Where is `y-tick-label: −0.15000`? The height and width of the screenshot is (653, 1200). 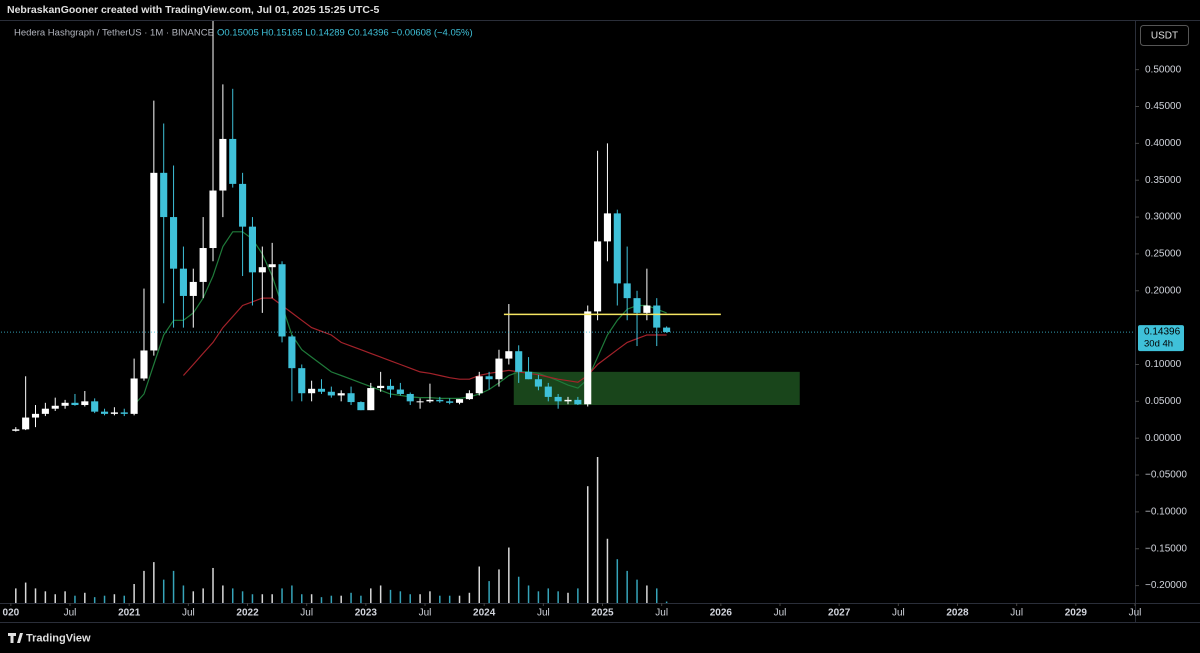
y-tick-label: −0.15000 is located at coordinates (1166, 548).